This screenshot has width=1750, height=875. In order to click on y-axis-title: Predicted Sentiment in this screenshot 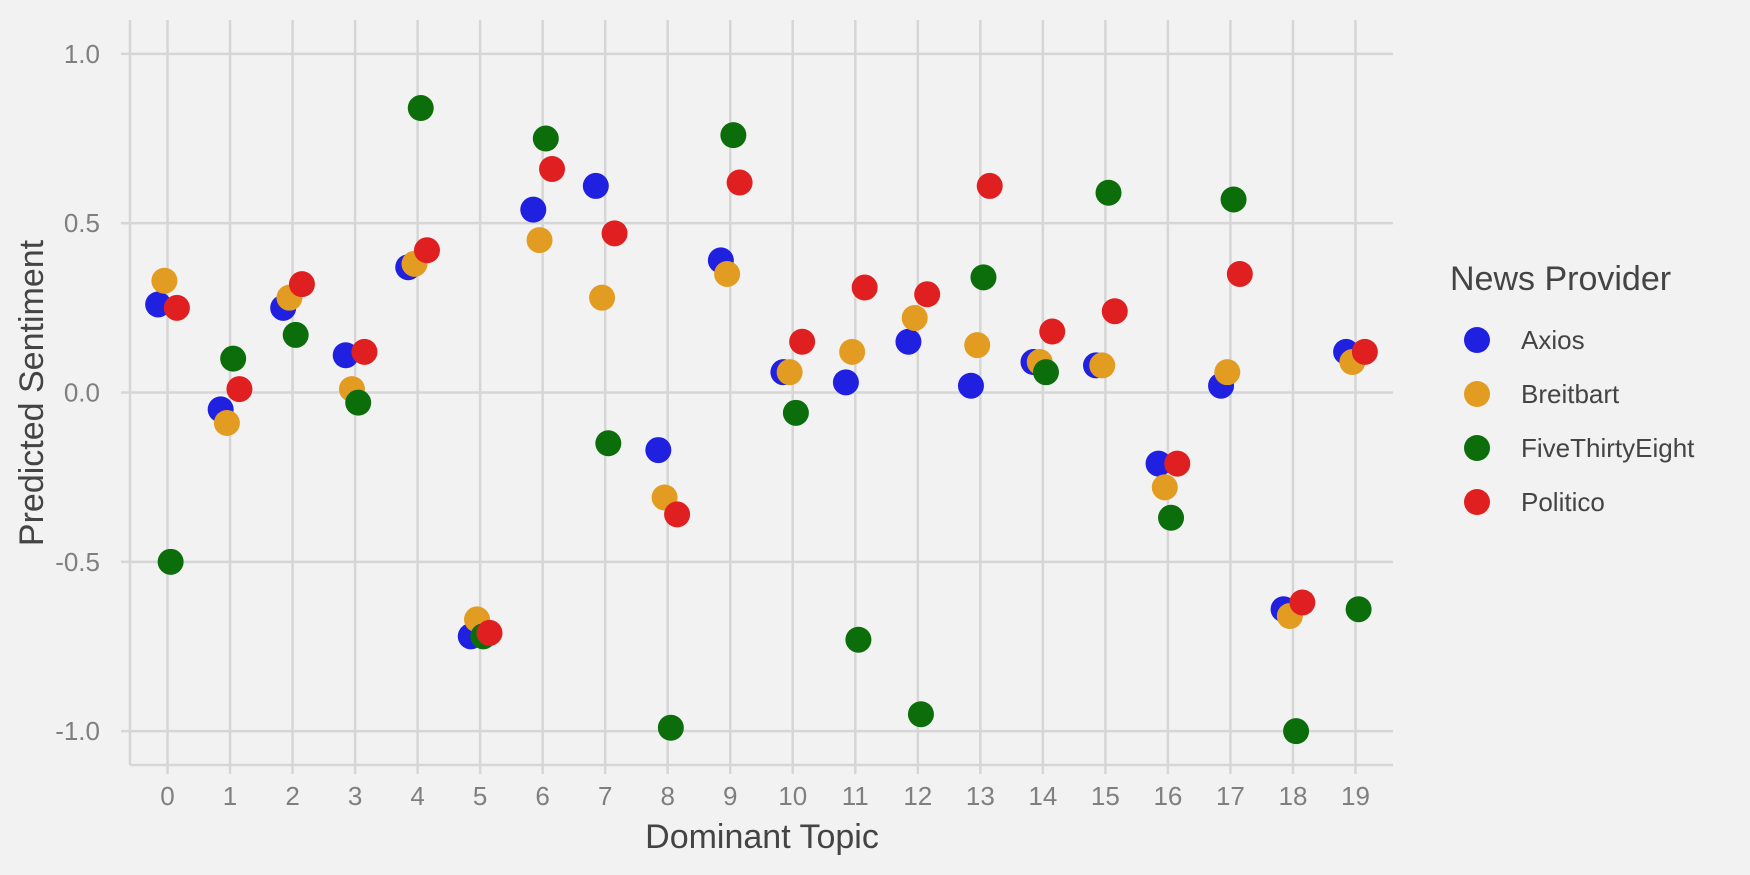, I will do `click(32, 392)`.